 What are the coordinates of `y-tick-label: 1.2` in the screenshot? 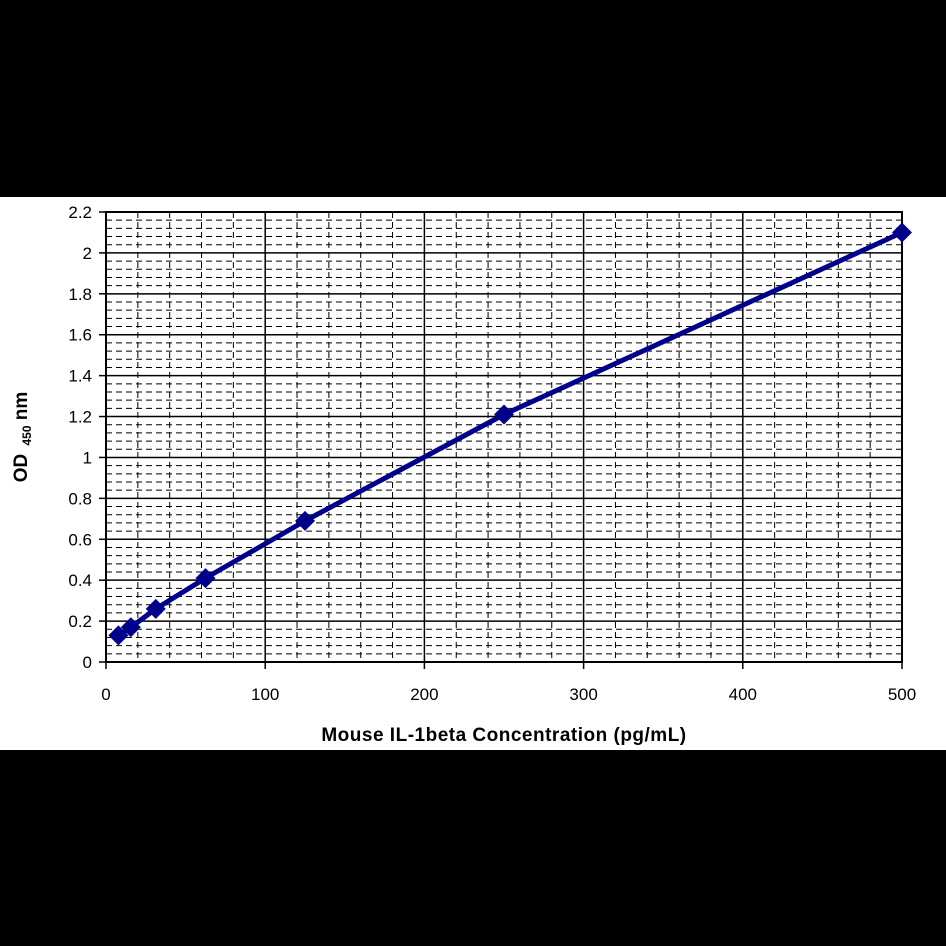 It's located at (80, 417).